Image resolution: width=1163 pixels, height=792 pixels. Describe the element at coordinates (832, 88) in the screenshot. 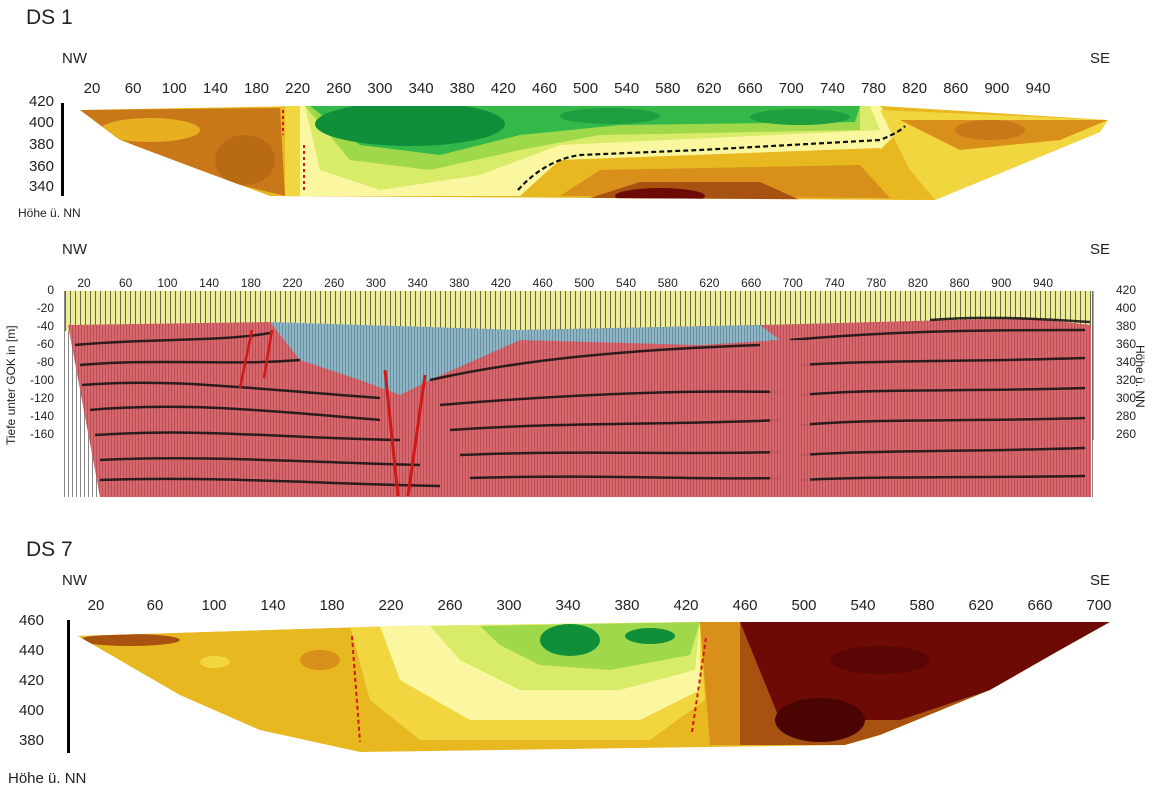

I see `panel1-x-tick: 740` at that location.